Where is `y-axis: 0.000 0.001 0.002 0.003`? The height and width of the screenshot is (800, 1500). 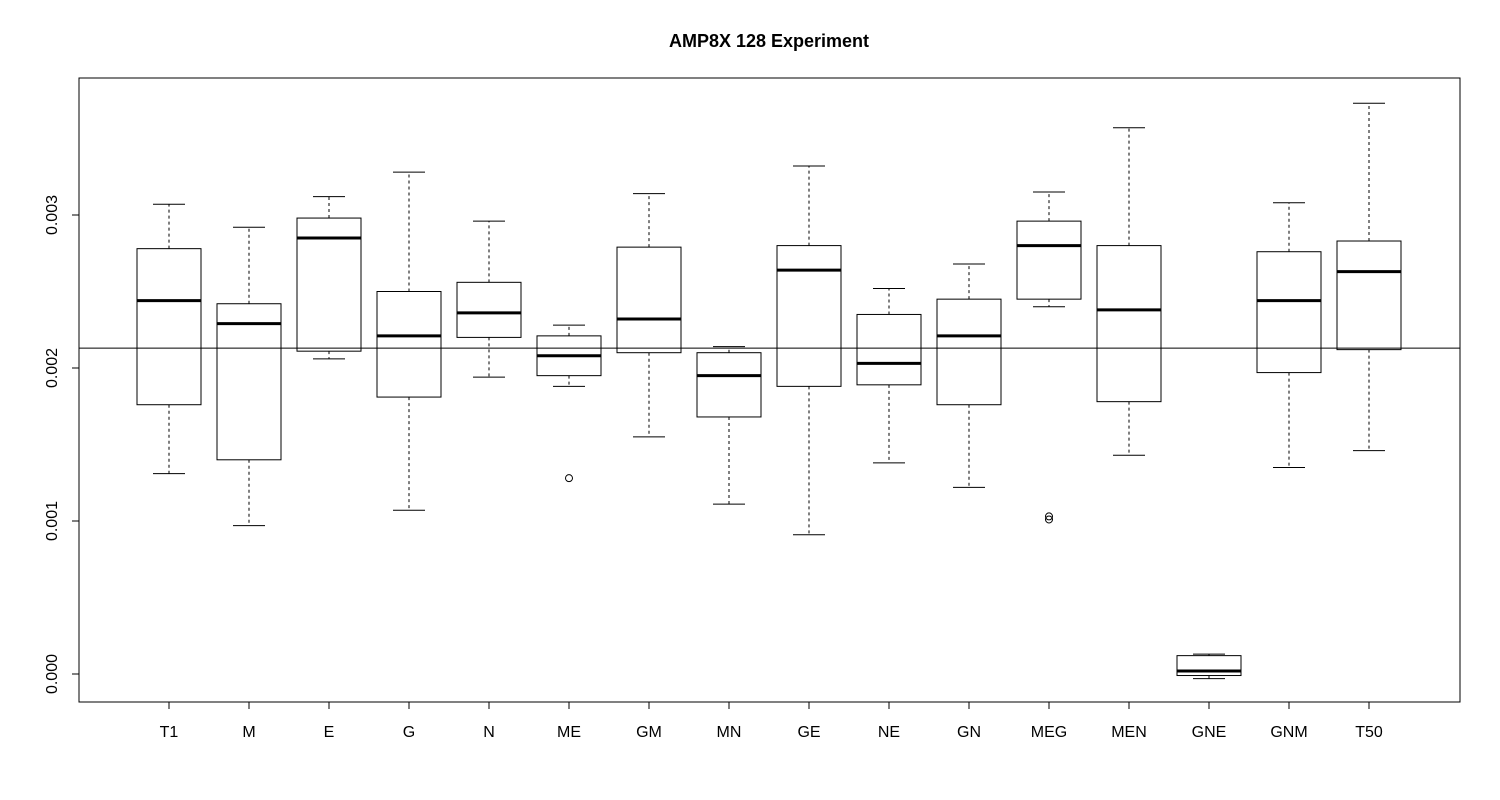
y-axis: 0.000 0.001 0.002 0.003 is located at coordinates (62, 444).